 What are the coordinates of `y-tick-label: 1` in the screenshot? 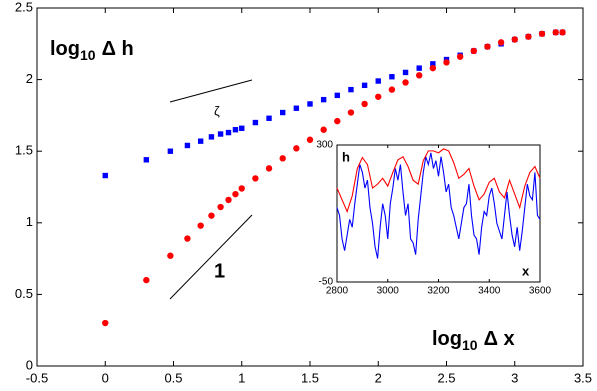 It's located at (29, 221).